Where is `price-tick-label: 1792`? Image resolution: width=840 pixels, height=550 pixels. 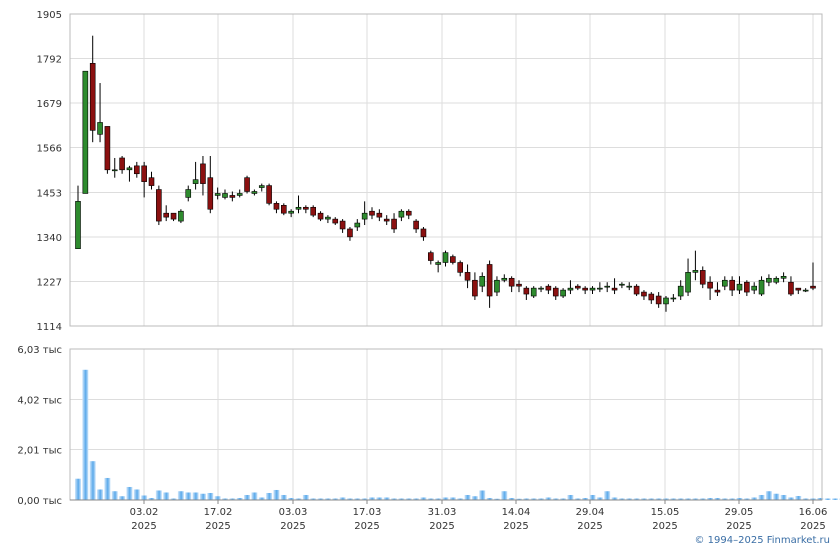
price-tick-label: 1792 is located at coordinates (49, 60).